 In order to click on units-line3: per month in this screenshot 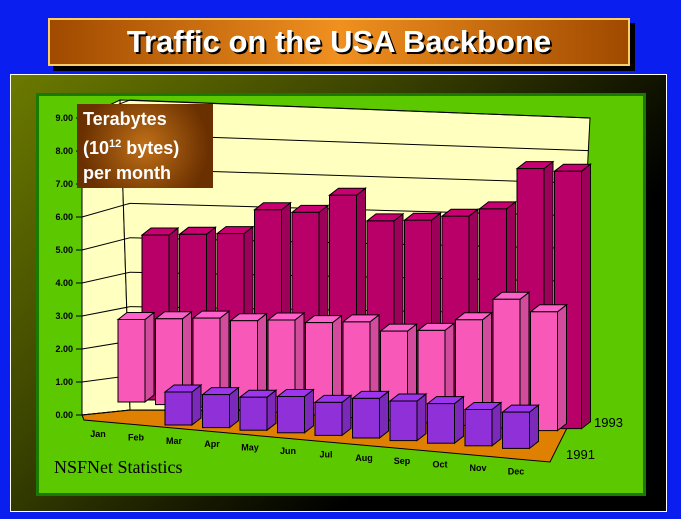, I will do `click(127, 173)`.